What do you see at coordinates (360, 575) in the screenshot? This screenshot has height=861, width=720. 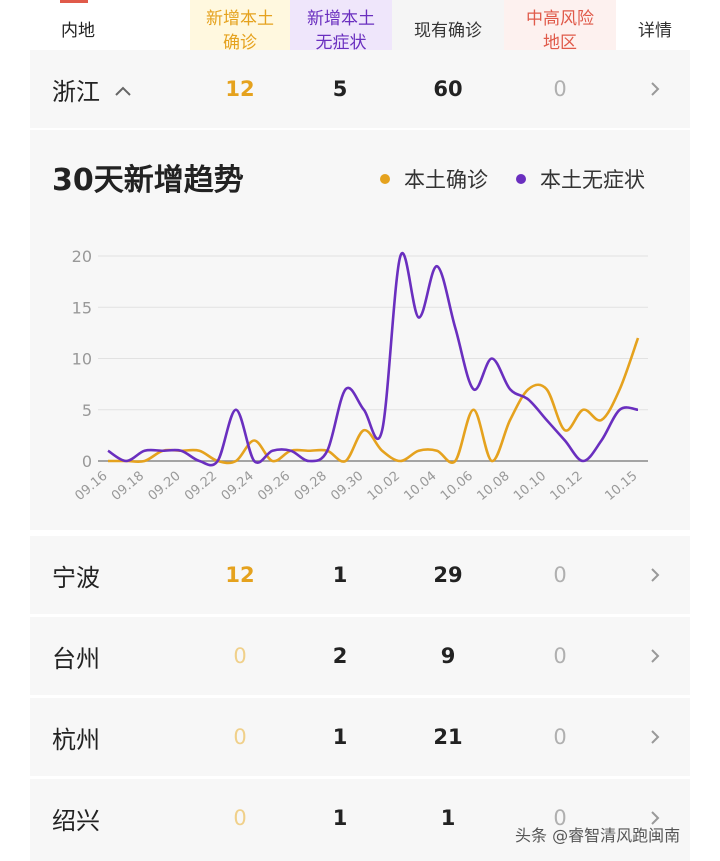 I see `city-row: 宁波 12 1 29 0` at bounding box center [360, 575].